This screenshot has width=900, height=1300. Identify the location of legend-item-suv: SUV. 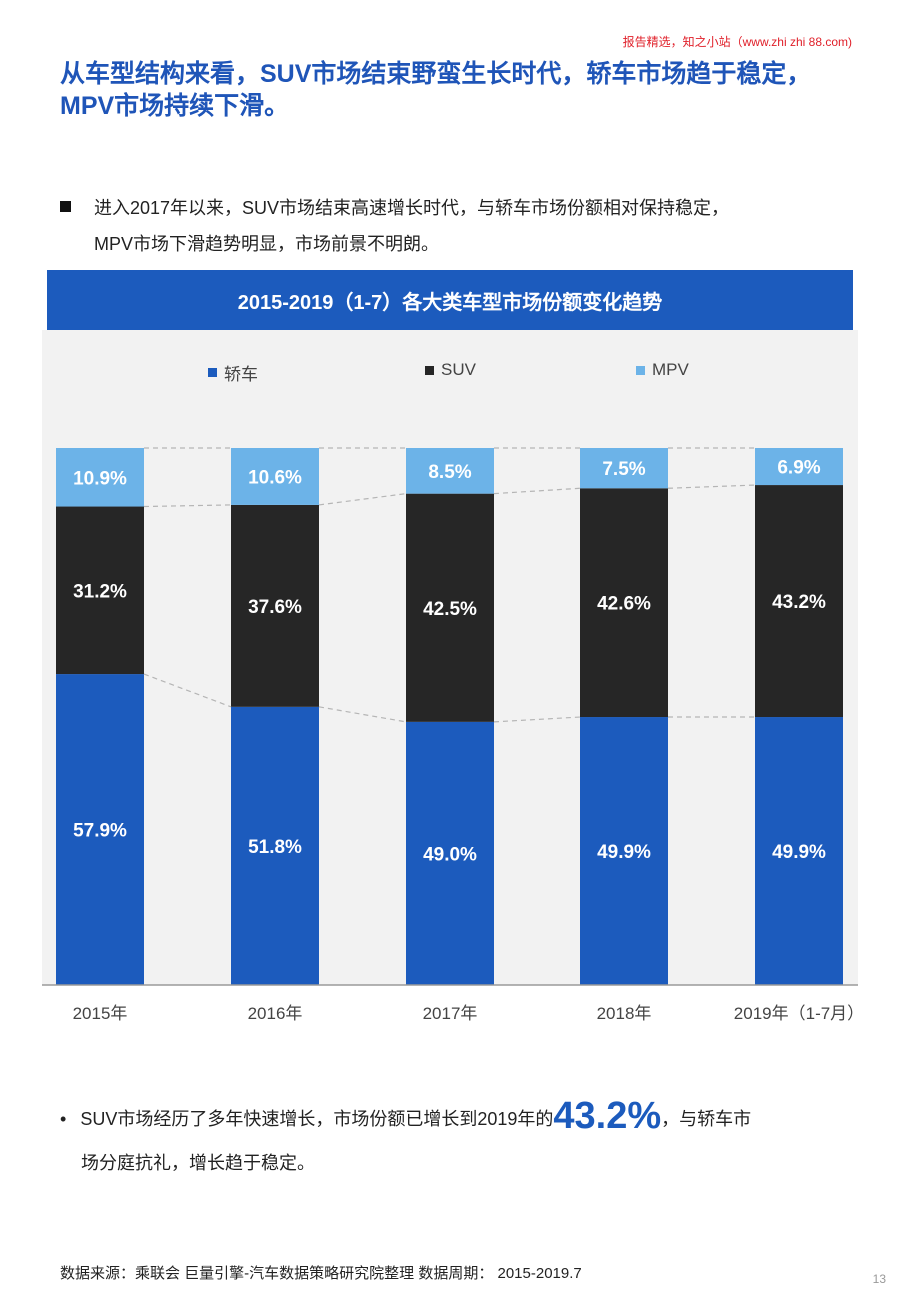
(450, 370).